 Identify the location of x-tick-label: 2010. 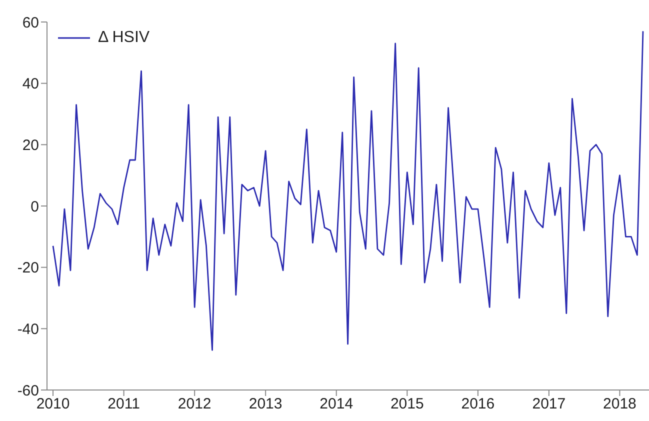
(53, 404).